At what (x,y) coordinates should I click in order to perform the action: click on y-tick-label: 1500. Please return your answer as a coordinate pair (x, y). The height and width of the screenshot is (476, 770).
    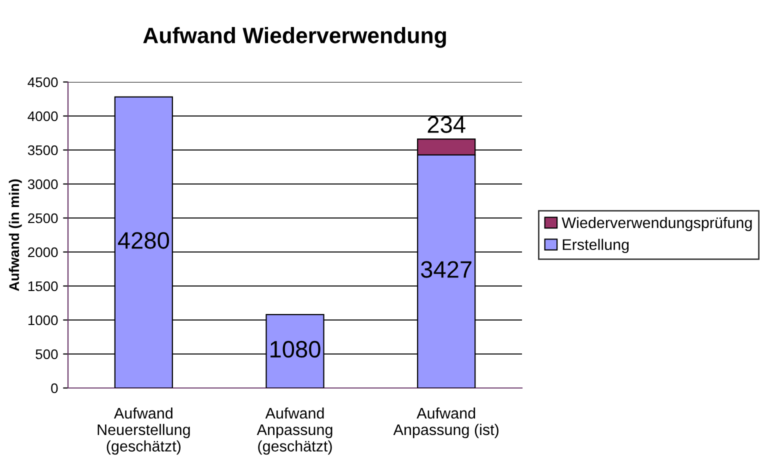
    Looking at the image, I should click on (43, 286).